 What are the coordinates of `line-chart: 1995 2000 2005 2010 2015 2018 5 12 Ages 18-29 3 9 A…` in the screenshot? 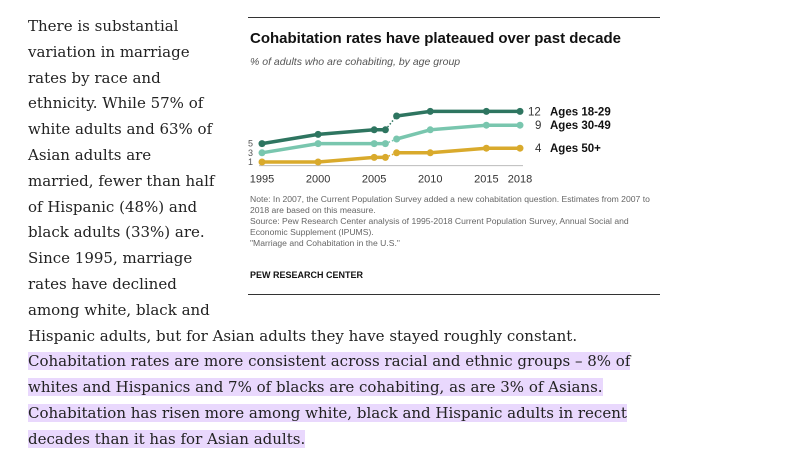 It's located at (429, 146).